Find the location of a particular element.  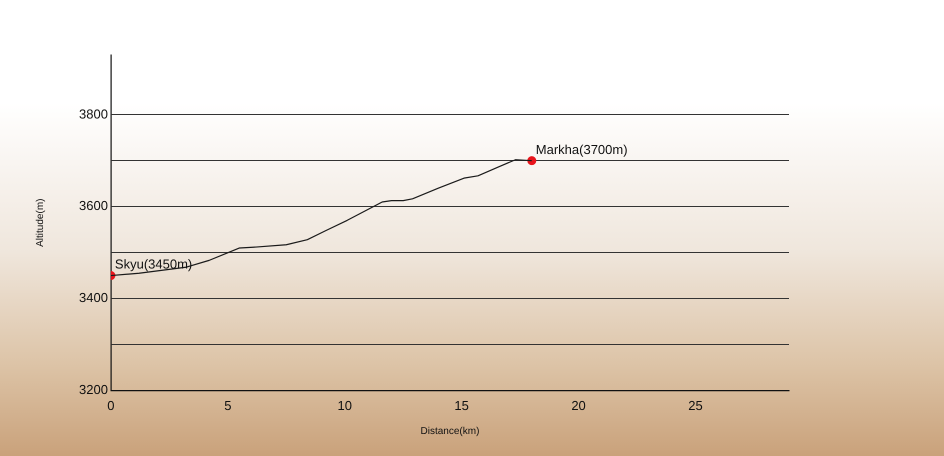

y-tick-label: 3800 is located at coordinates (93, 114).